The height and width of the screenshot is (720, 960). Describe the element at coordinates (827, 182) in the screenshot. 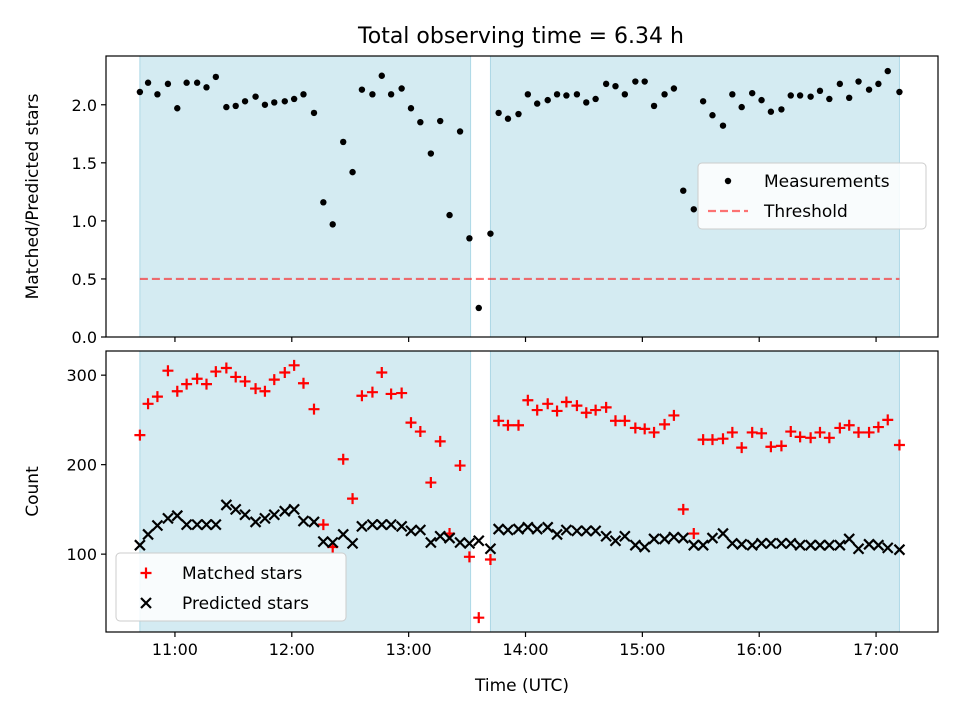

I see `legend-measurements-label: Measurements` at that location.